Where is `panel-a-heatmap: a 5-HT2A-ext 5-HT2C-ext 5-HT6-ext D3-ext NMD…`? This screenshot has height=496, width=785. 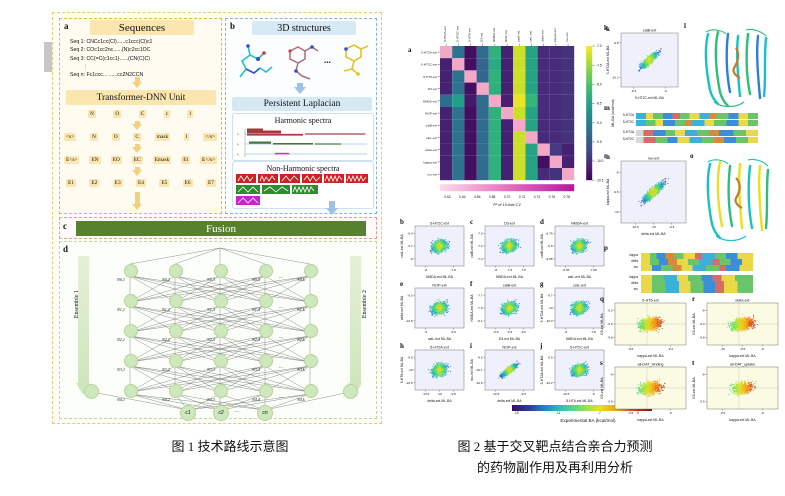
panel-a-heatmap: a 5-HT2A-ext 5-HT2C-ext 5-HT6-ext D3-ext NMD… is located at coordinates (507, 114).